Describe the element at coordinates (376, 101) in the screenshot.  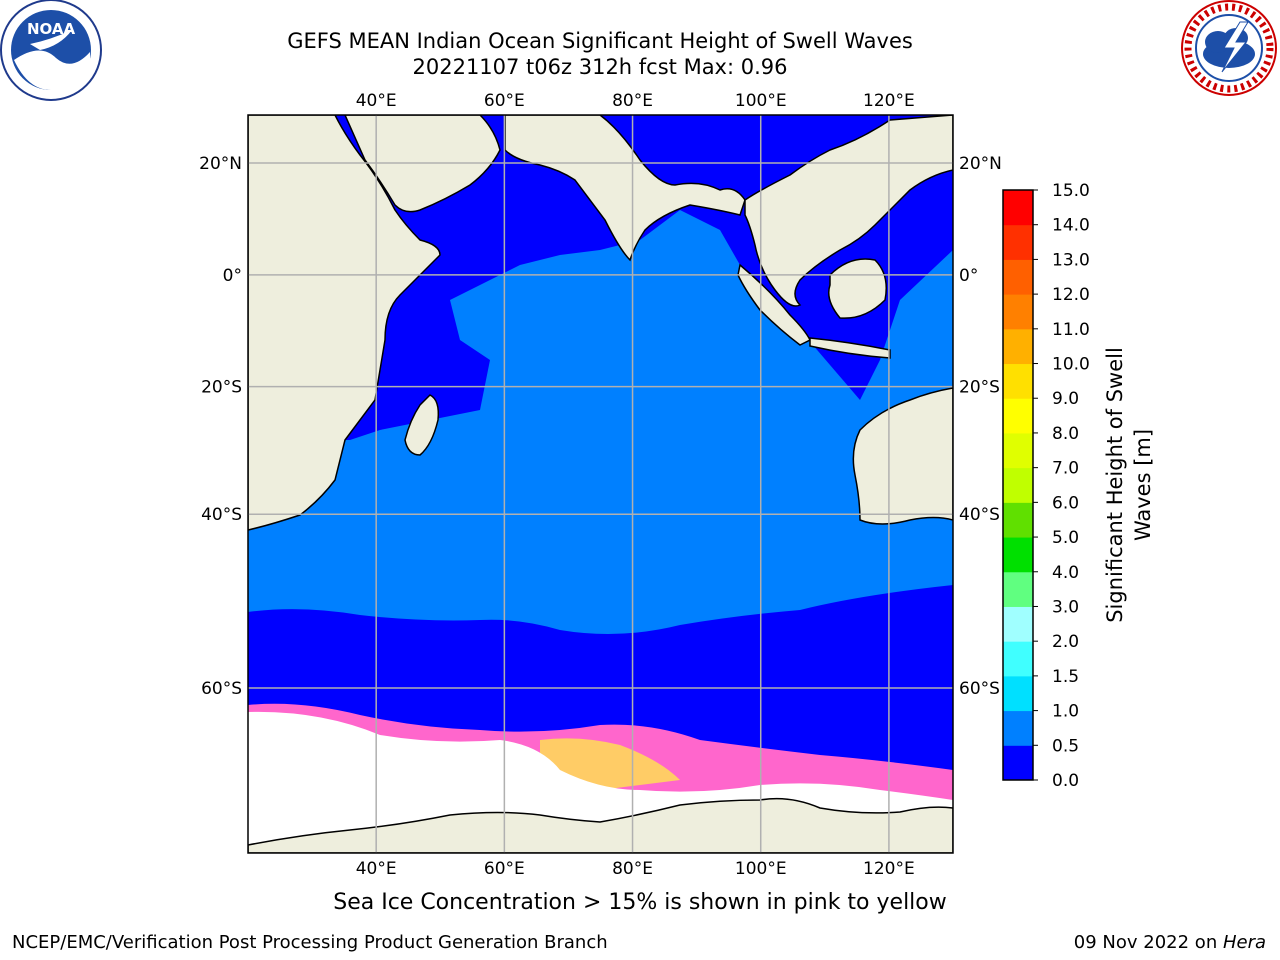
I see `lon-label-top: 40°E` at that location.